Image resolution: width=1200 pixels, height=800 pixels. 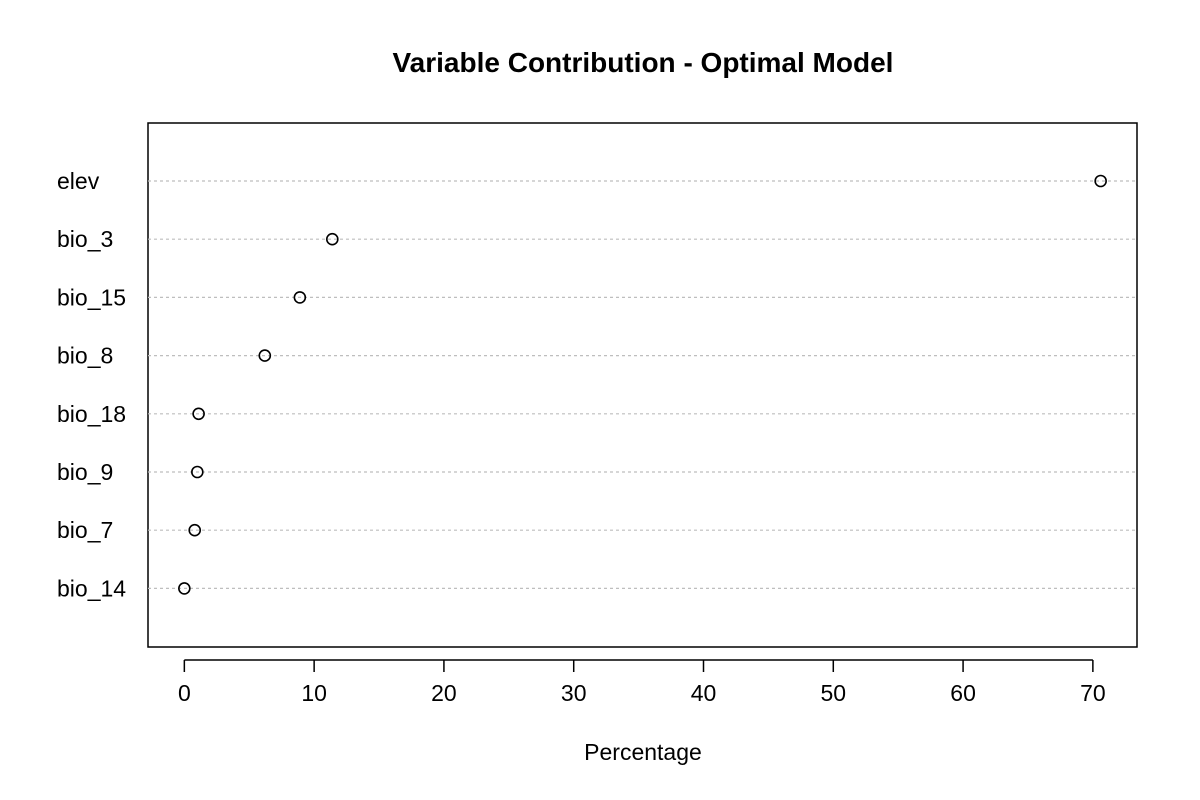 I want to click on data-point-elev, so click(x=1100, y=181).